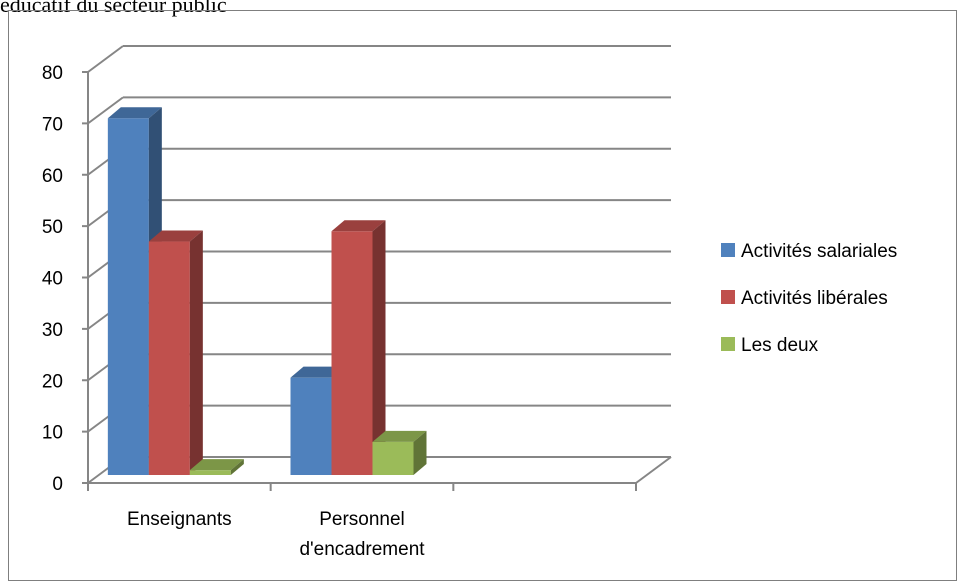 The width and height of the screenshot is (959, 581). Describe the element at coordinates (52, 381) in the screenshot. I see `y-tick-label: 20` at that location.